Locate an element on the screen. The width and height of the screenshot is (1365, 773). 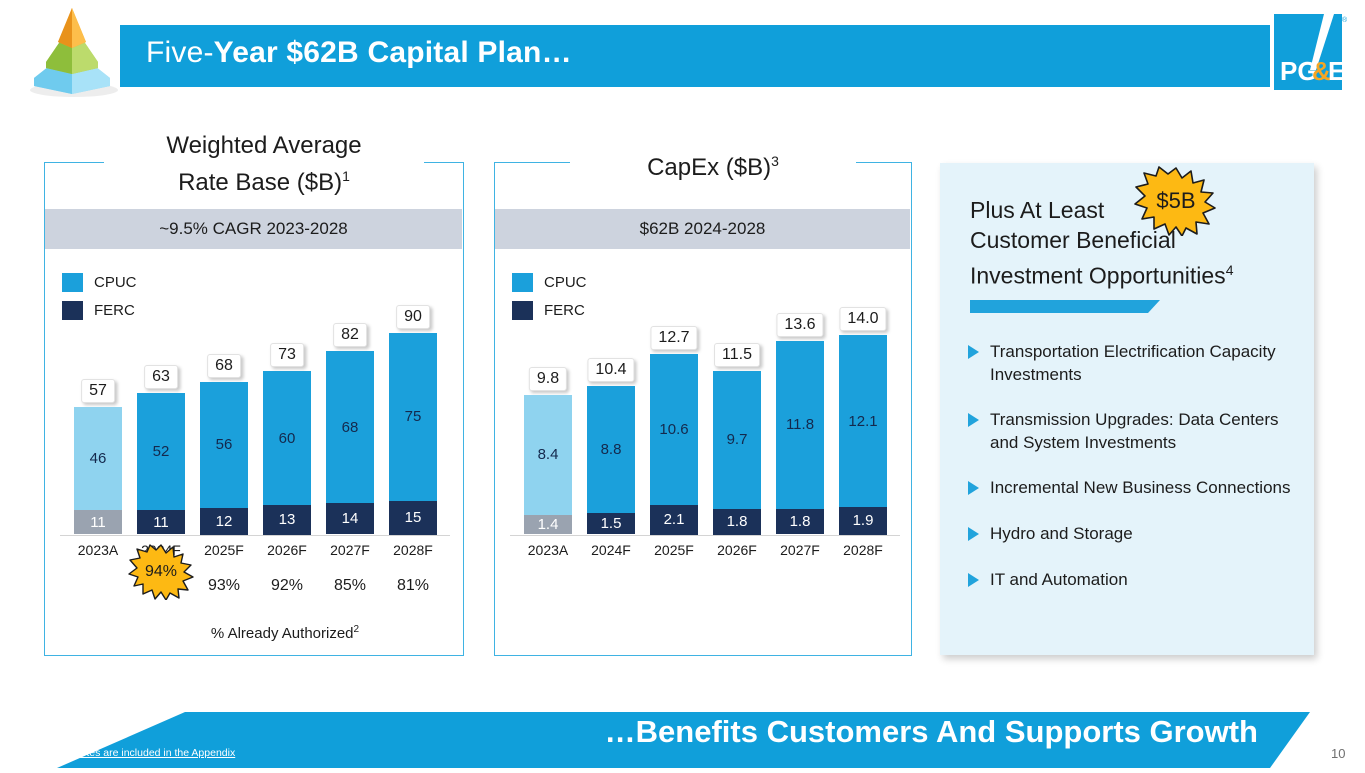
bar-group: 68 56 12 2025F is located at coordinates (224, 456).